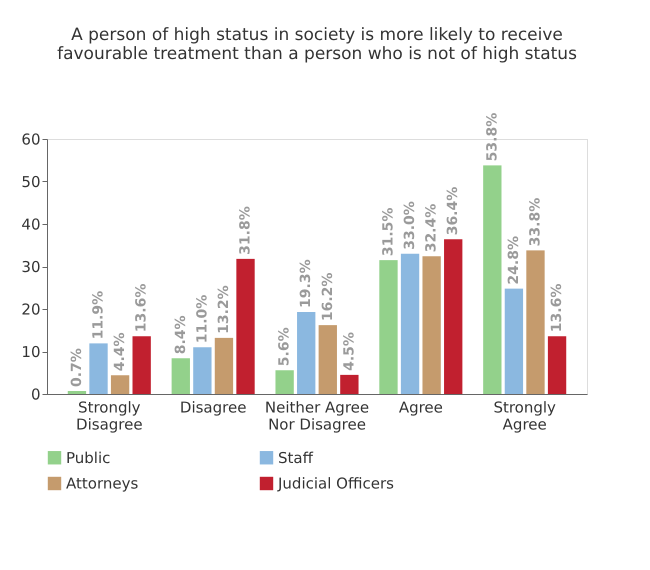 This screenshot has width=650, height=570. I want to click on data-label: 11.0%, so click(202, 319).